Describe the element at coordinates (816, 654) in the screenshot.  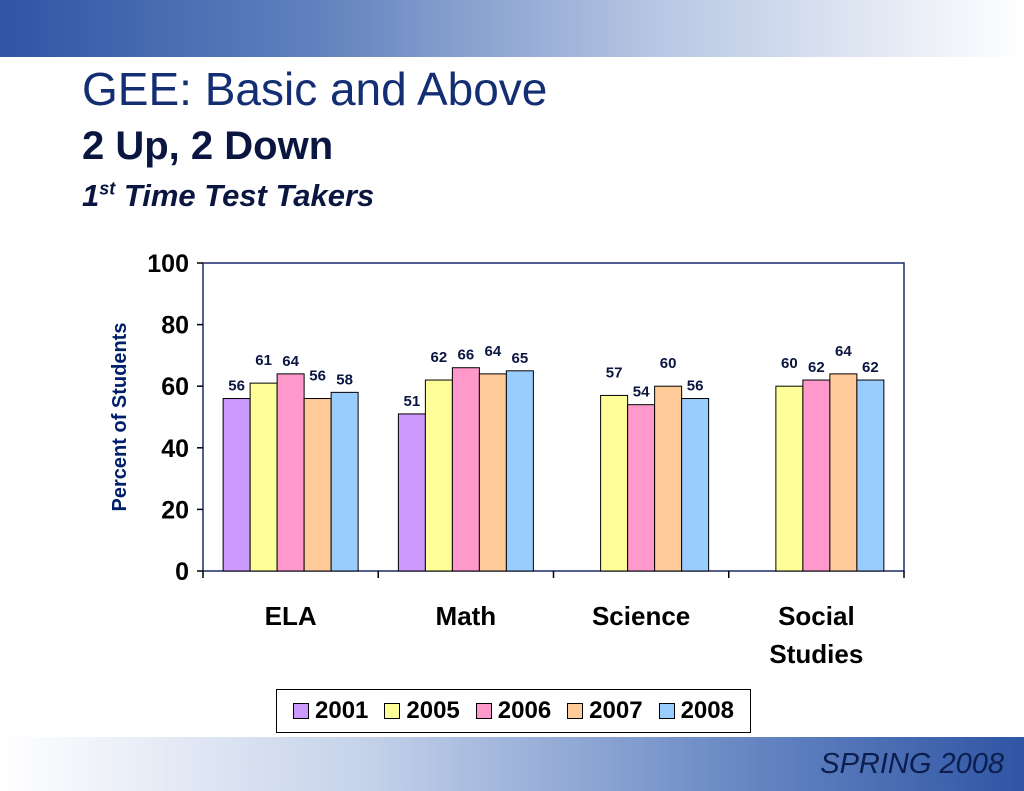
I see `x-category-label: Studies` at that location.